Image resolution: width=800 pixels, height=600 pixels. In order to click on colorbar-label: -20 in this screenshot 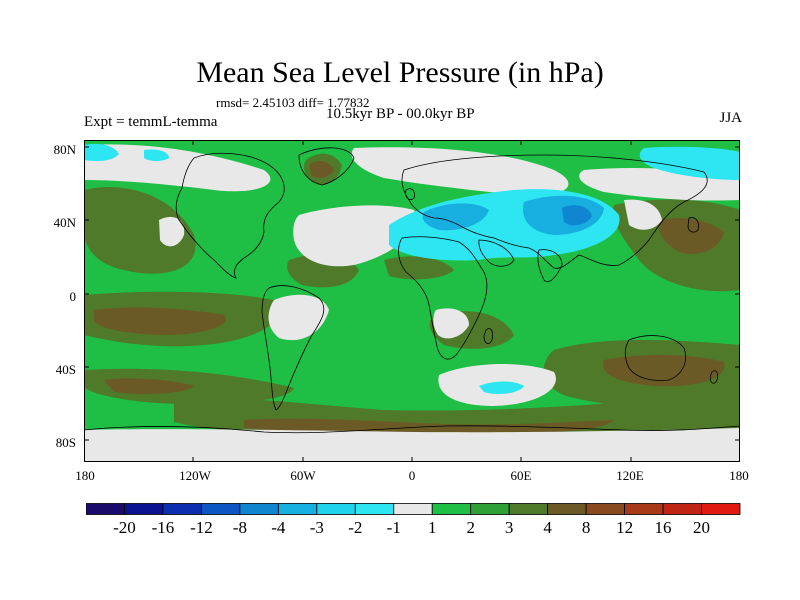, I will do `click(124, 527)`.